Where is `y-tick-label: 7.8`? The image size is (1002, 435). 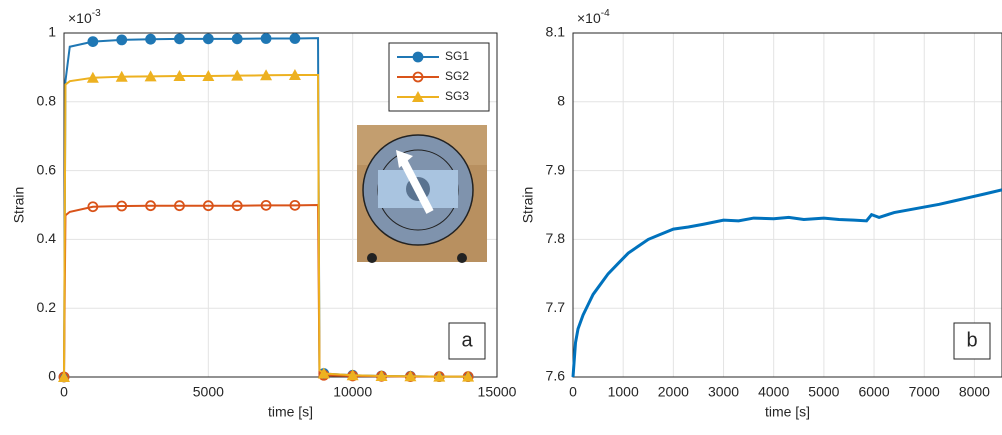 y-tick-label: 7.8 is located at coordinates (556, 238).